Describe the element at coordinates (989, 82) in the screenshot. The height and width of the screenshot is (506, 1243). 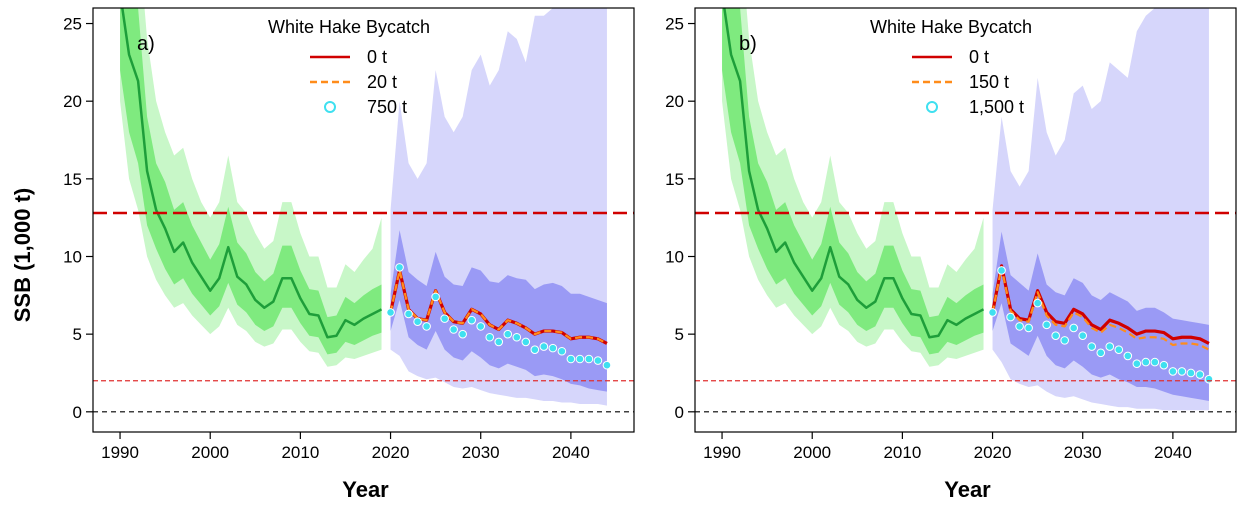
I see `legend-entry-label: 150 t` at that location.